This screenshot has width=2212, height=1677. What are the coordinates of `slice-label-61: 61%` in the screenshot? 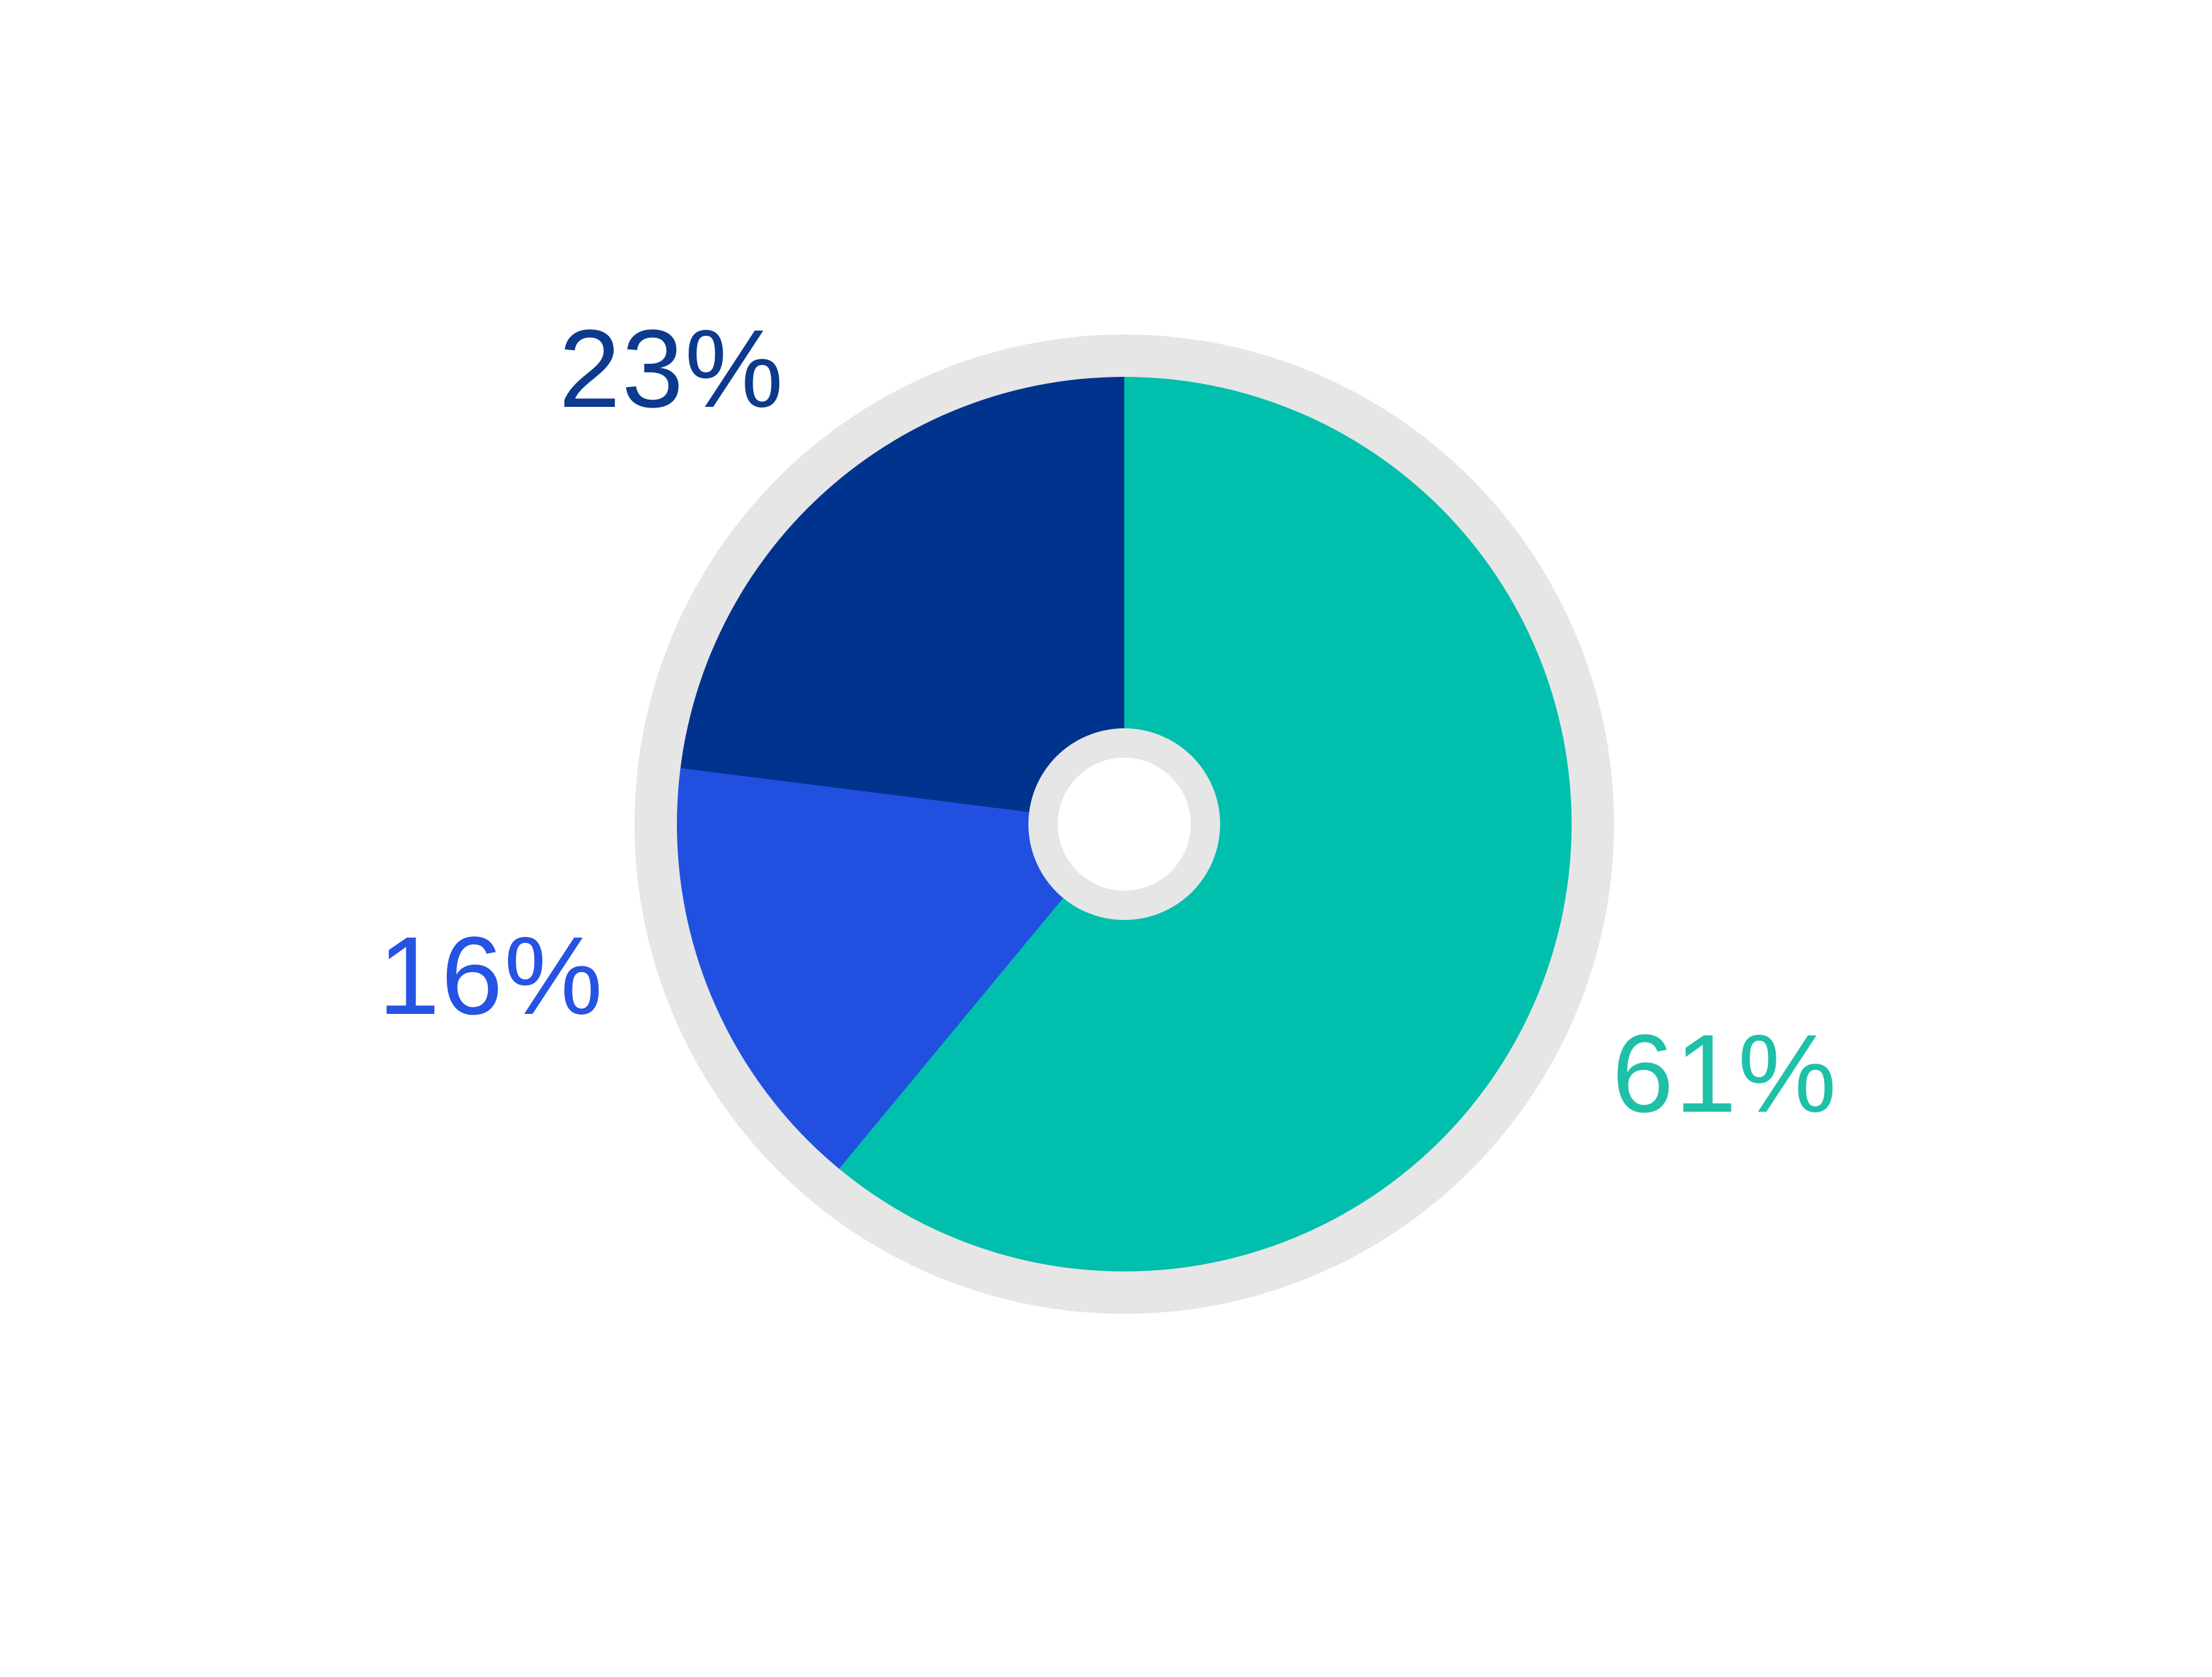 It's located at (1725, 1074).